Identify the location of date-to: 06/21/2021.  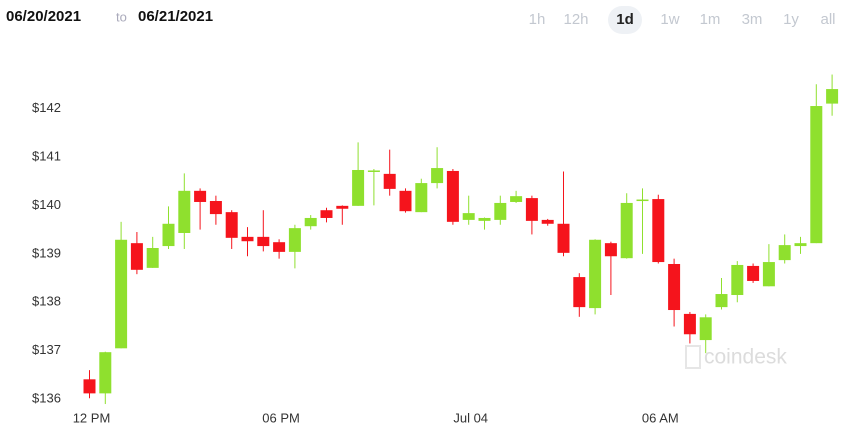
(175, 16).